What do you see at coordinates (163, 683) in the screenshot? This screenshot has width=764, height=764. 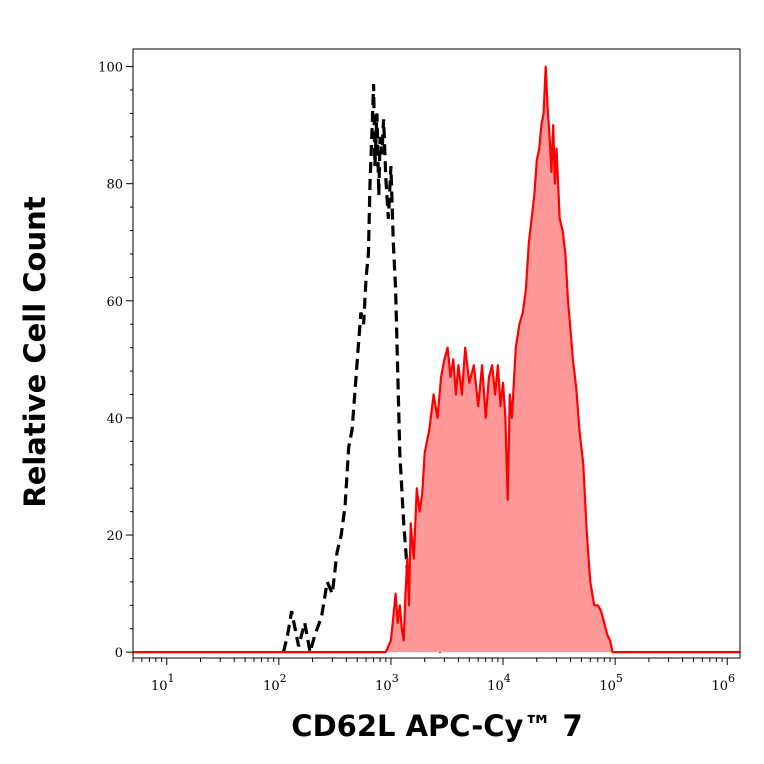 I see `x-tick-label: 10¹` at bounding box center [163, 683].